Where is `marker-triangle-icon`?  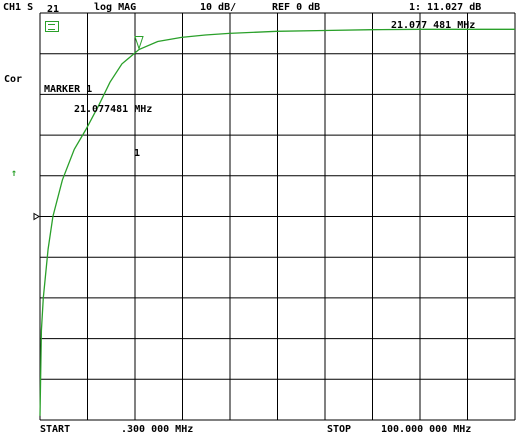
marker-triangle-icon is located at coordinates (139, 43).